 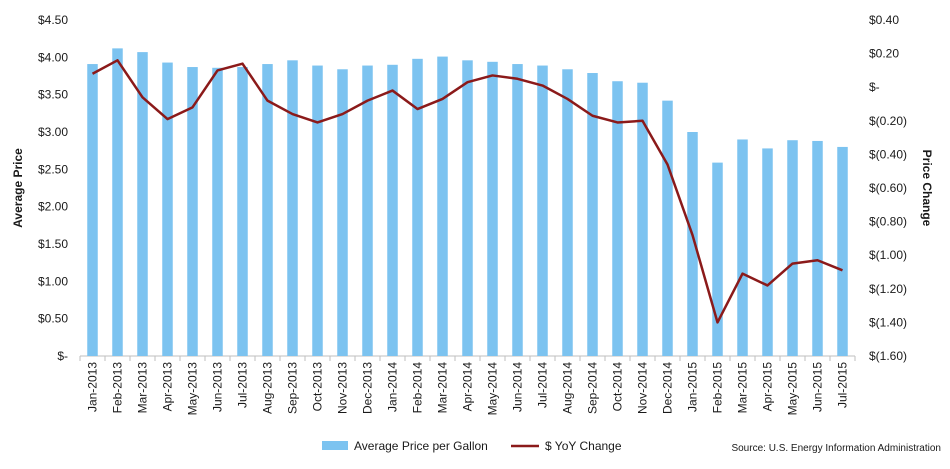 I want to click on x-tick-label: Aug-2013, so click(x=268, y=388).